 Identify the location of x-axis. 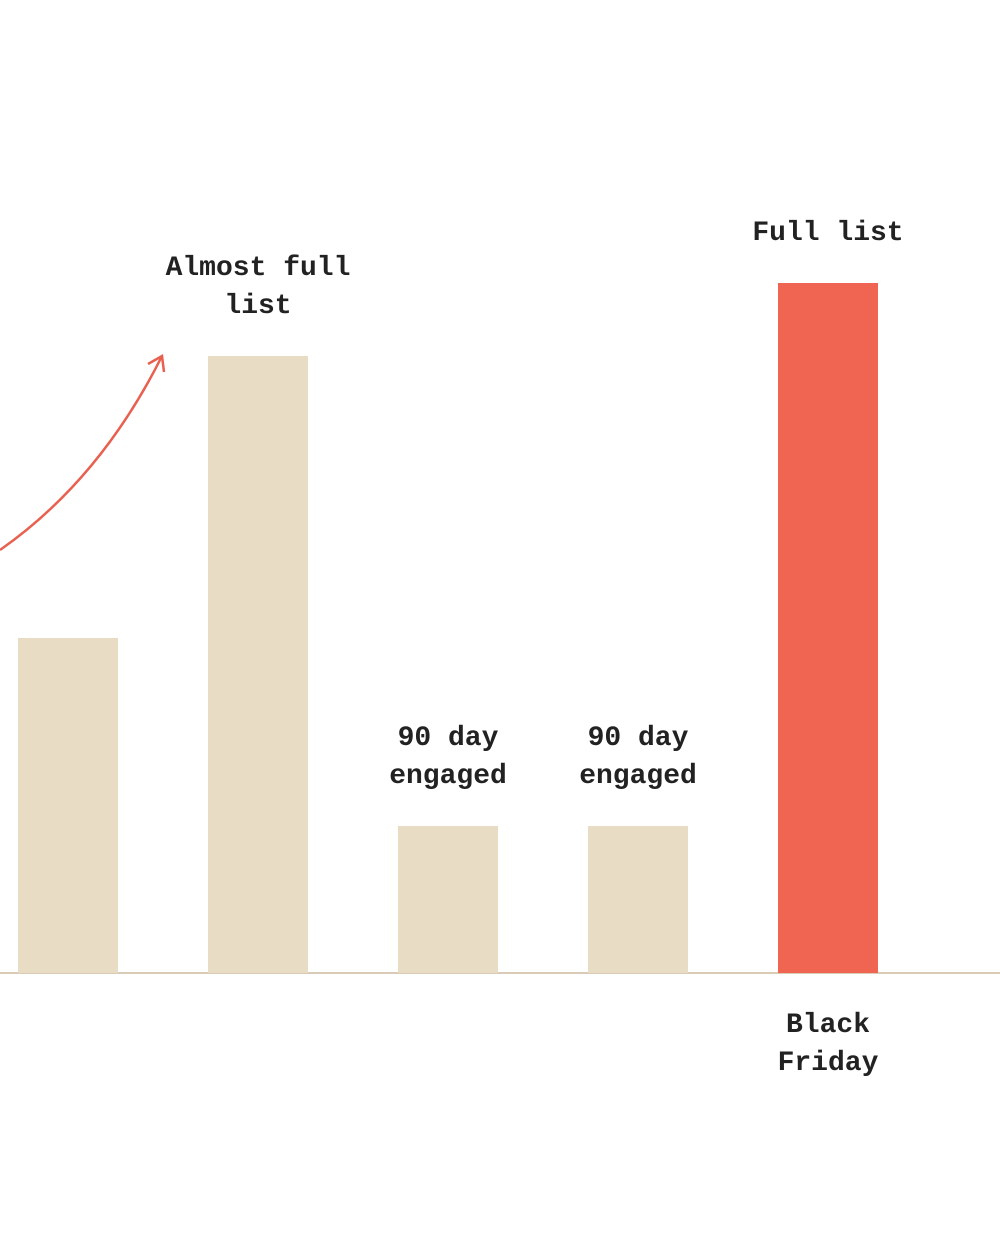
(500, 973).